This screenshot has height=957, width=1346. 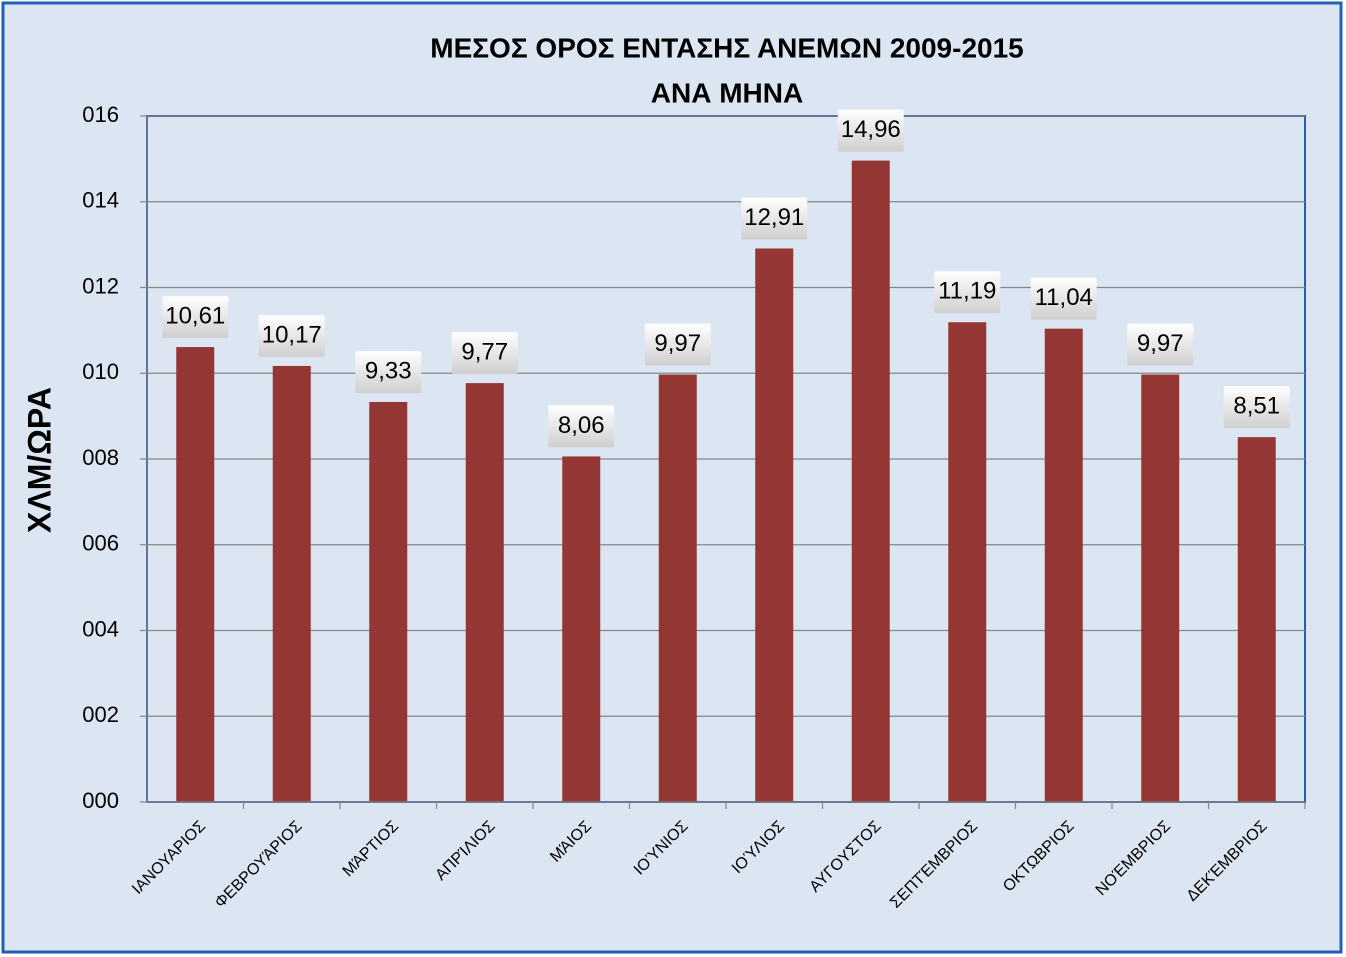 What do you see at coordinates (100, 543) in the screenshot?
I see `y-tick-label: 006` at bounding box center [100, 543].